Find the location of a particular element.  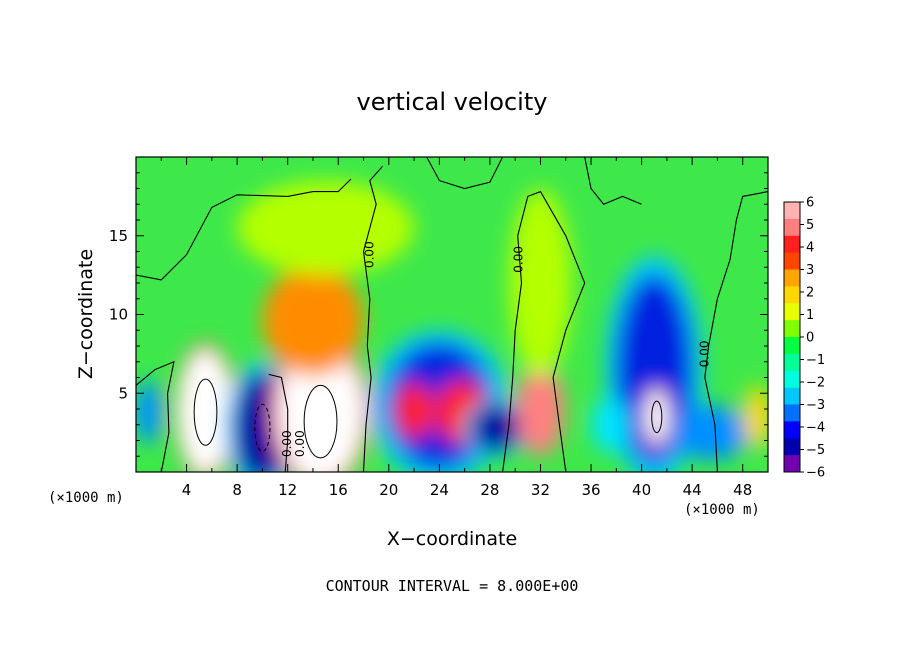

contour-interval-note: CONTOUR INTERVAL = 8.000E+00 is located at coordinates (452, 586).